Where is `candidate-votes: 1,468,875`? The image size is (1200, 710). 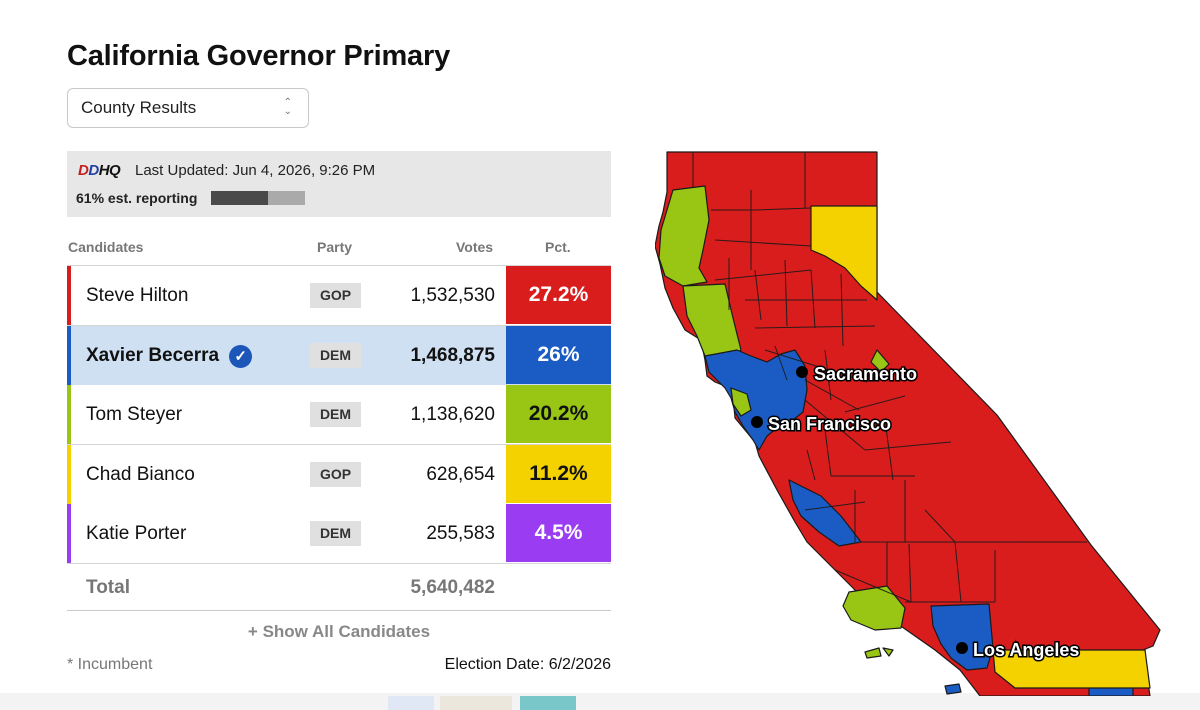 candidate-votes: 1,468,875 is located at coordinates (452, 355).